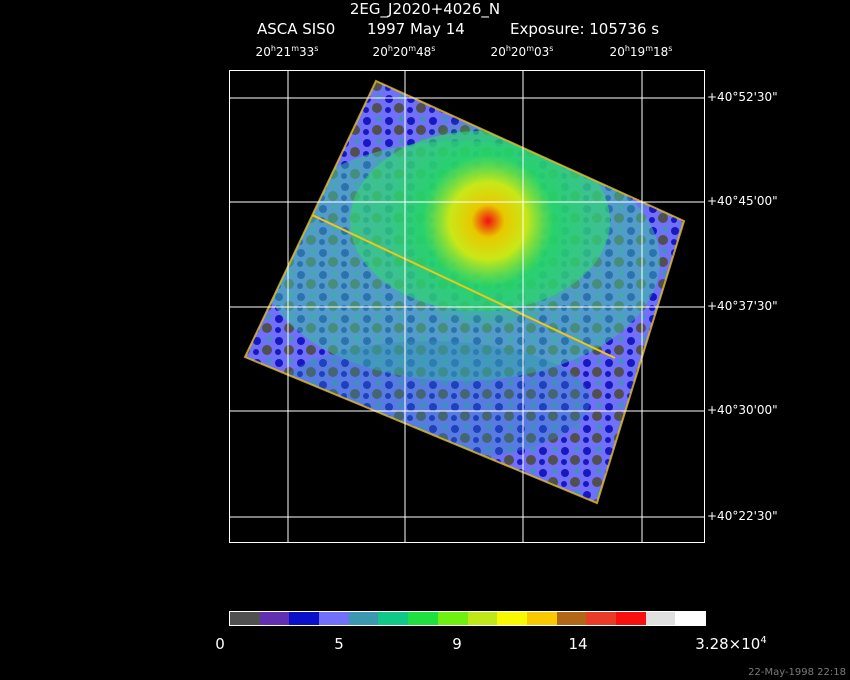 The image size is (850, 680). Describe the element at coordinates (416, 29) in the screenshot. I see `observation-date: 1997 May 14` at that location.